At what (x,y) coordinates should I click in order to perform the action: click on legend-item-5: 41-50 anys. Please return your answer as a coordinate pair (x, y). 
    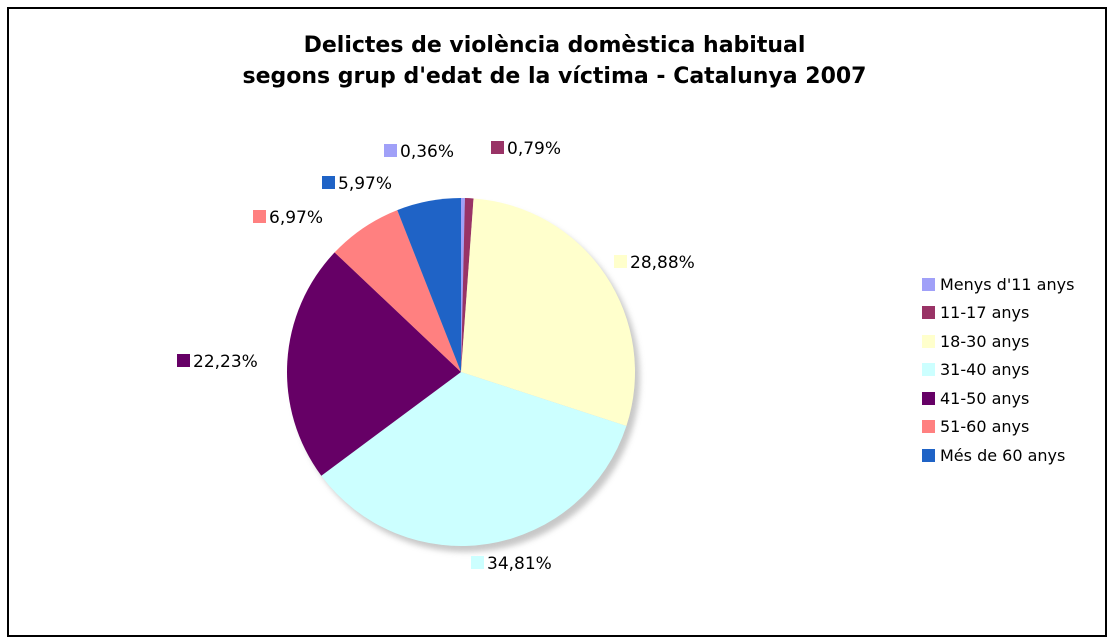
    Looking at the image, I should click on (998, 398).